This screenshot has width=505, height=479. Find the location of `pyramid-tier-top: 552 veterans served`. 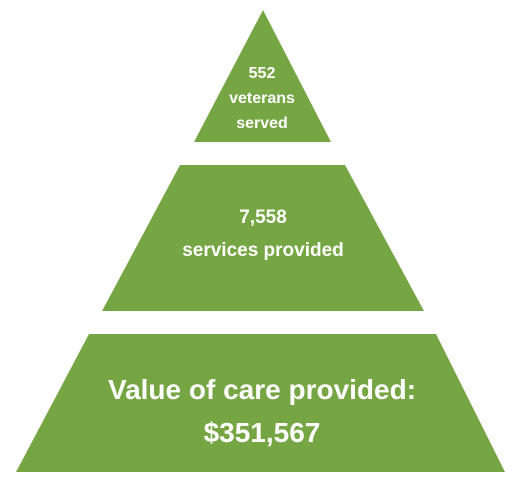

pyramid-tier-top: 552 veterans served is located at coordinates (262, 76).